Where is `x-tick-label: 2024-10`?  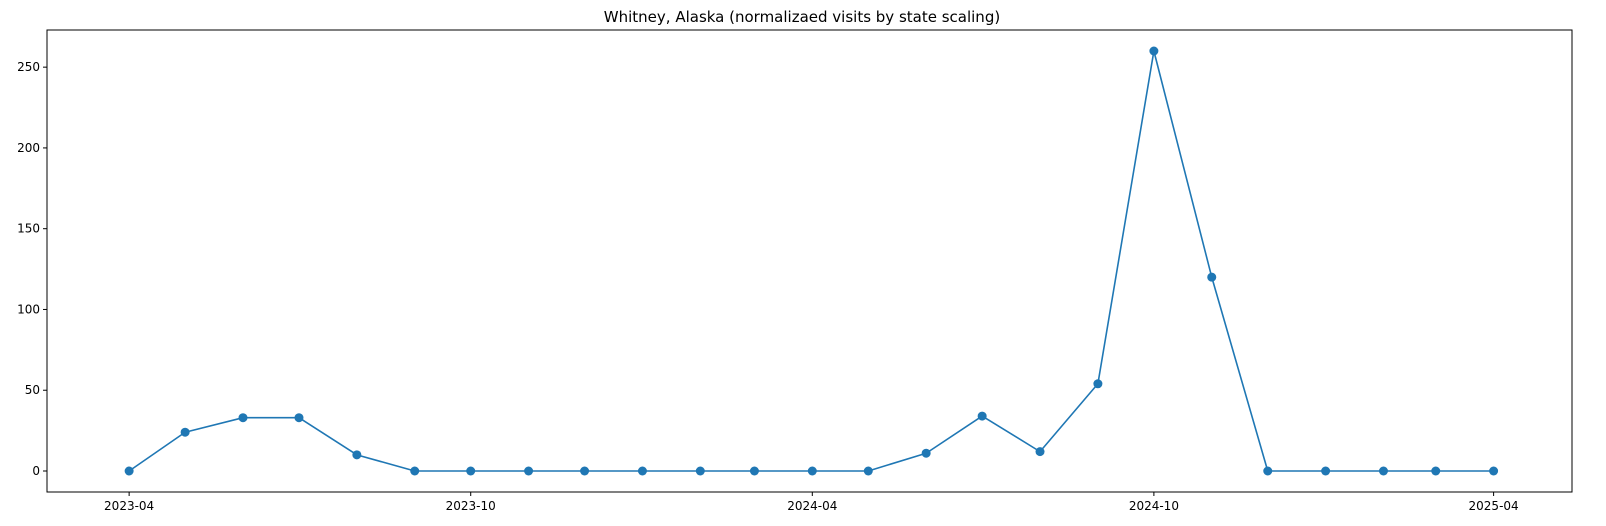
x-tick-label: 2024-10 is located at coordinates (1154, 506).